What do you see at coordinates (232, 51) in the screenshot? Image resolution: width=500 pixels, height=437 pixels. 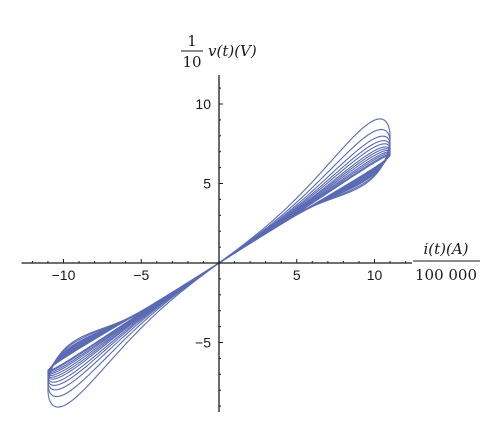 I see `y-axis-label-text: v(t)(V)` at bounding box center [232, 51].